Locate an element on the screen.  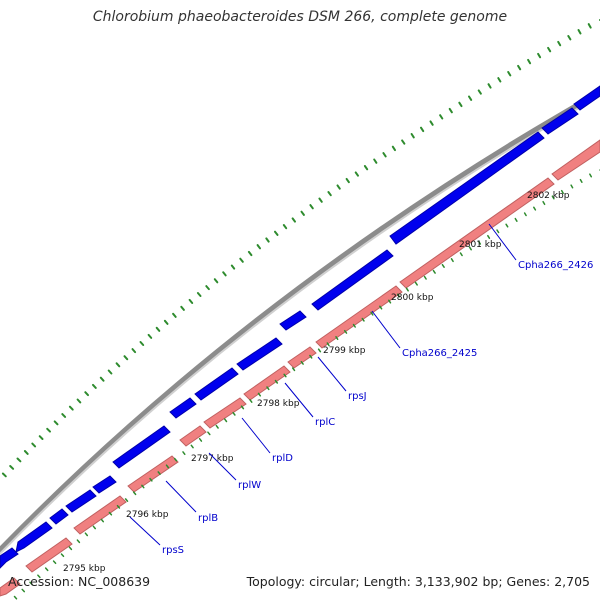
tick-label: 2796 kbp is located at coordinates (147, 515).